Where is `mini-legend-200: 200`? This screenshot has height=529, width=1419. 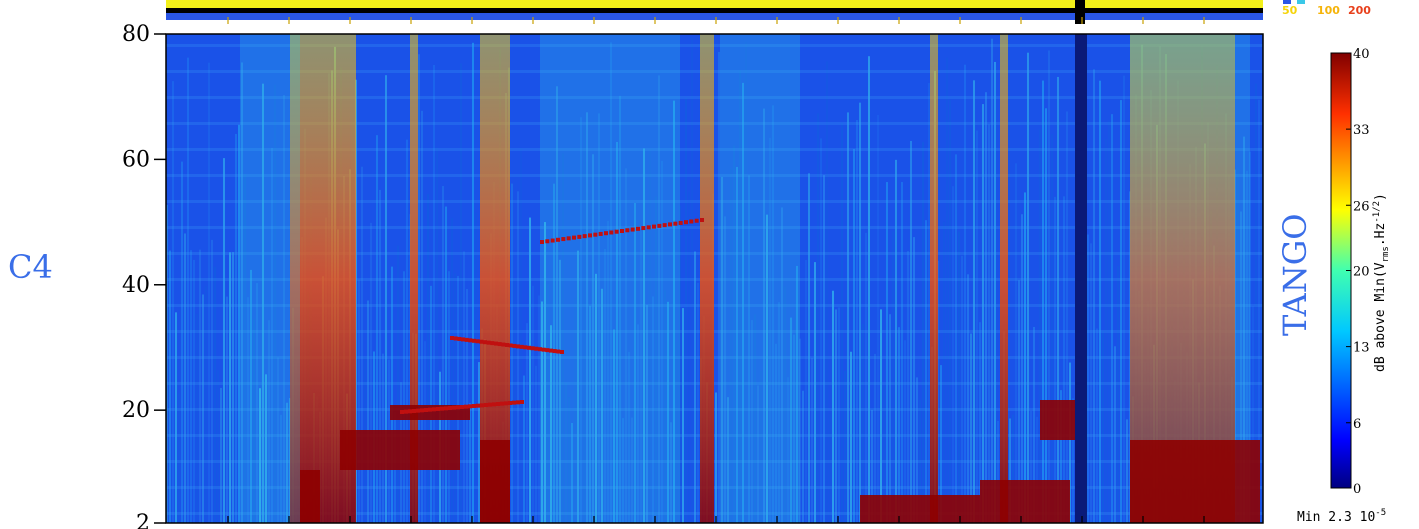 mini-legend-200: 200 is located at coordinates (1359, 10).